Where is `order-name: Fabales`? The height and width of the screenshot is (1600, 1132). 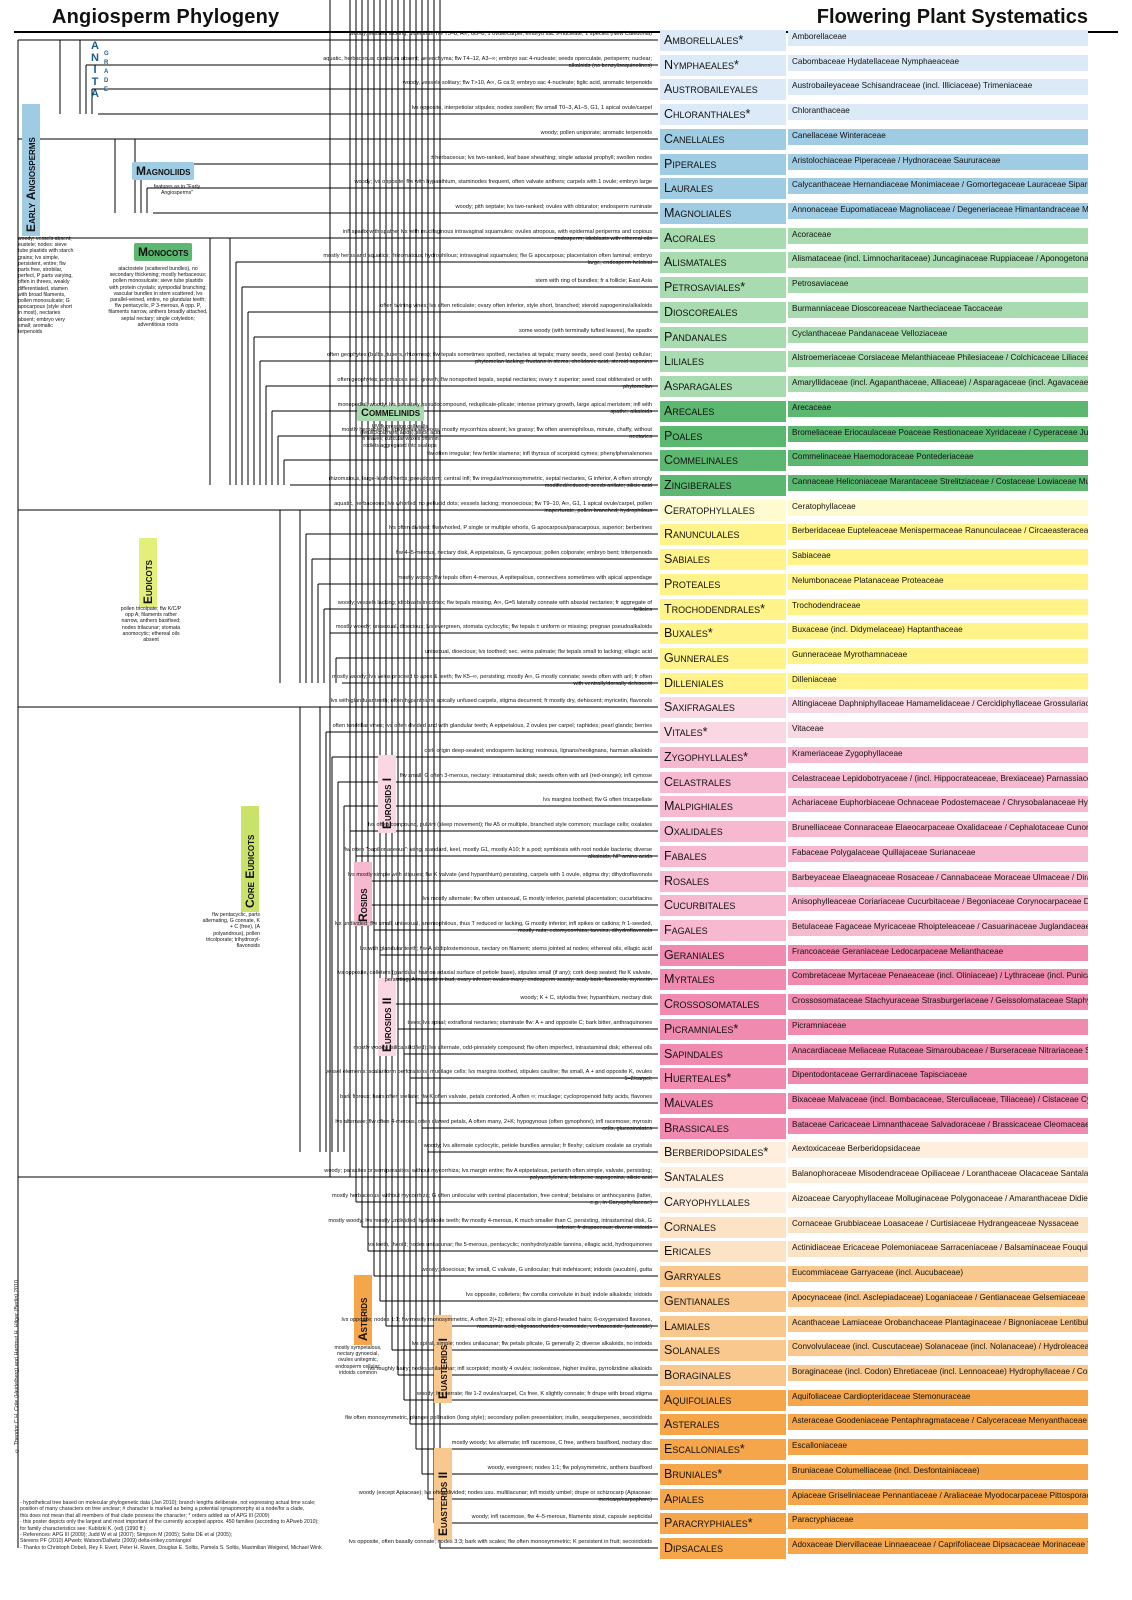
order-name: Fabales is located at coordinates (723, 856).